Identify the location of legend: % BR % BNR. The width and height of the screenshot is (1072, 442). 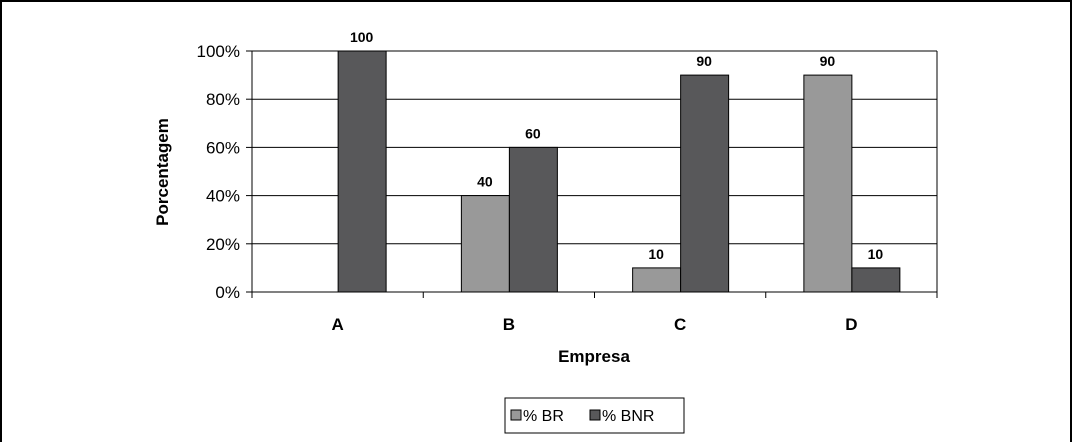
(594, 415).